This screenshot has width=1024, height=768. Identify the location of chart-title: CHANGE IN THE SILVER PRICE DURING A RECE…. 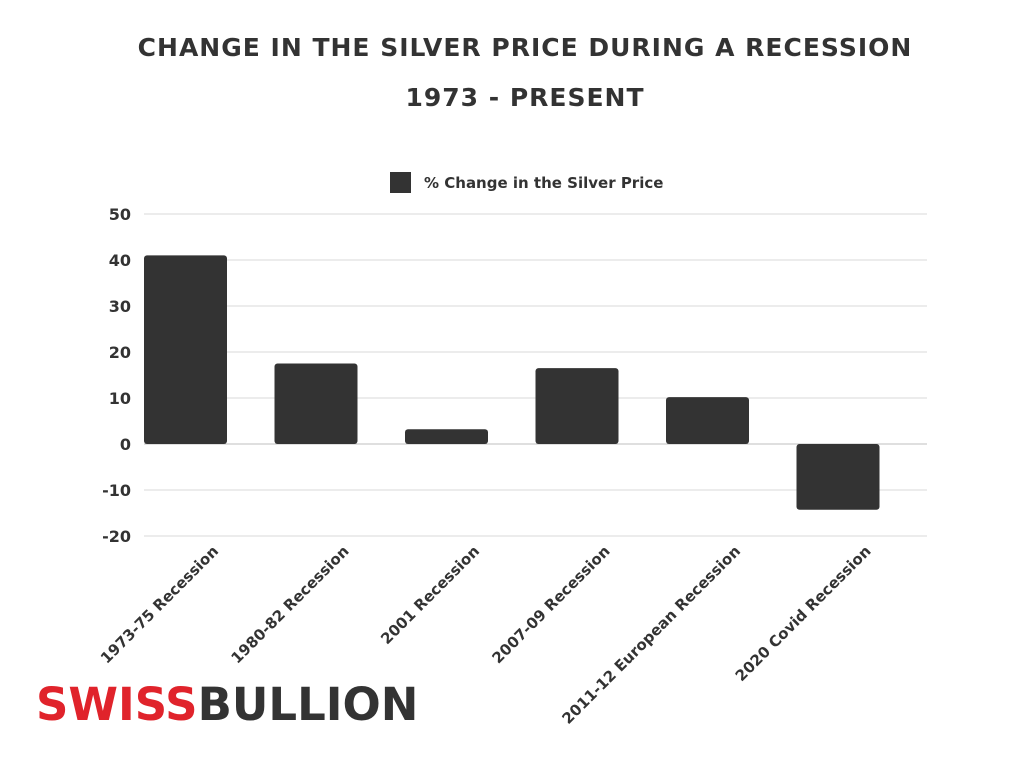
(525, 47).